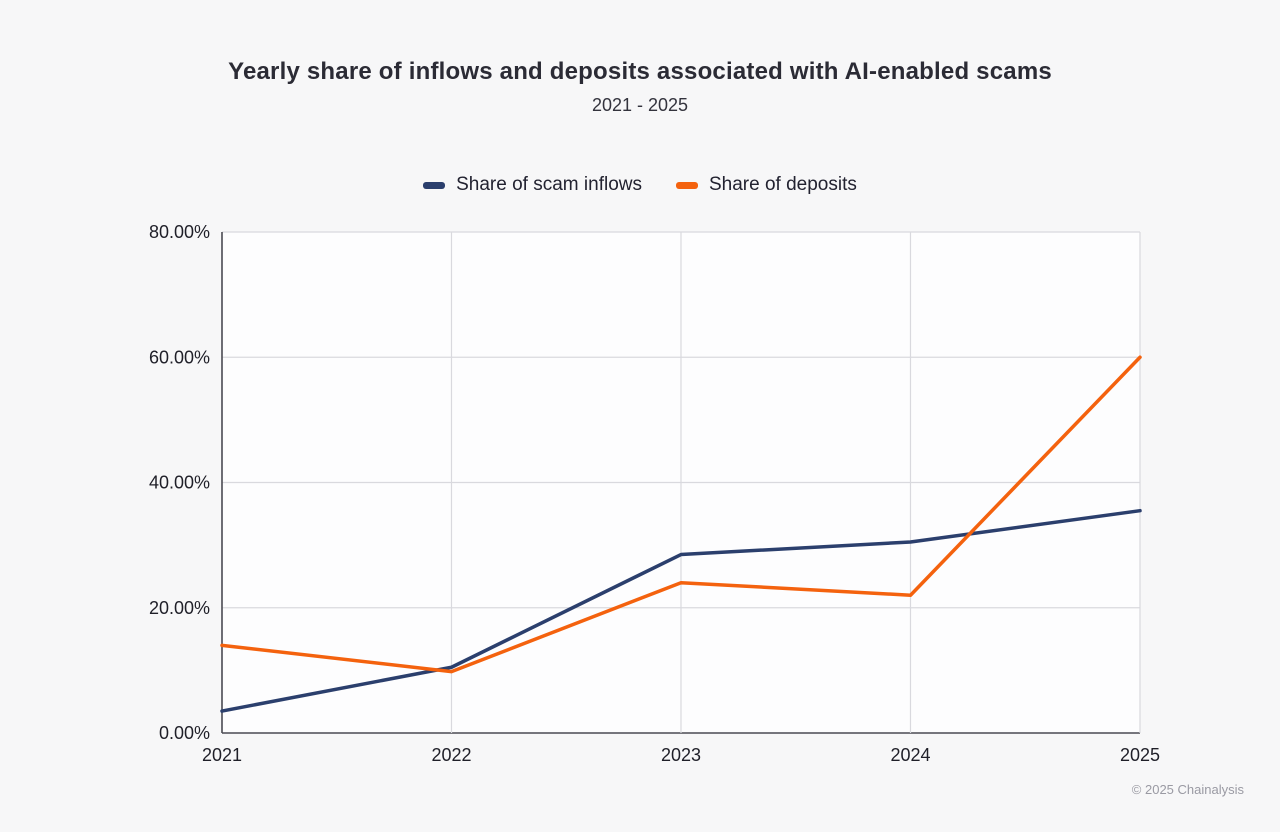 The image size is (1280, 832). What do you see at coordinates (681, 755) in the screenshot?
I see `x-tick-label: 2023` at bounding box center [681, 755].